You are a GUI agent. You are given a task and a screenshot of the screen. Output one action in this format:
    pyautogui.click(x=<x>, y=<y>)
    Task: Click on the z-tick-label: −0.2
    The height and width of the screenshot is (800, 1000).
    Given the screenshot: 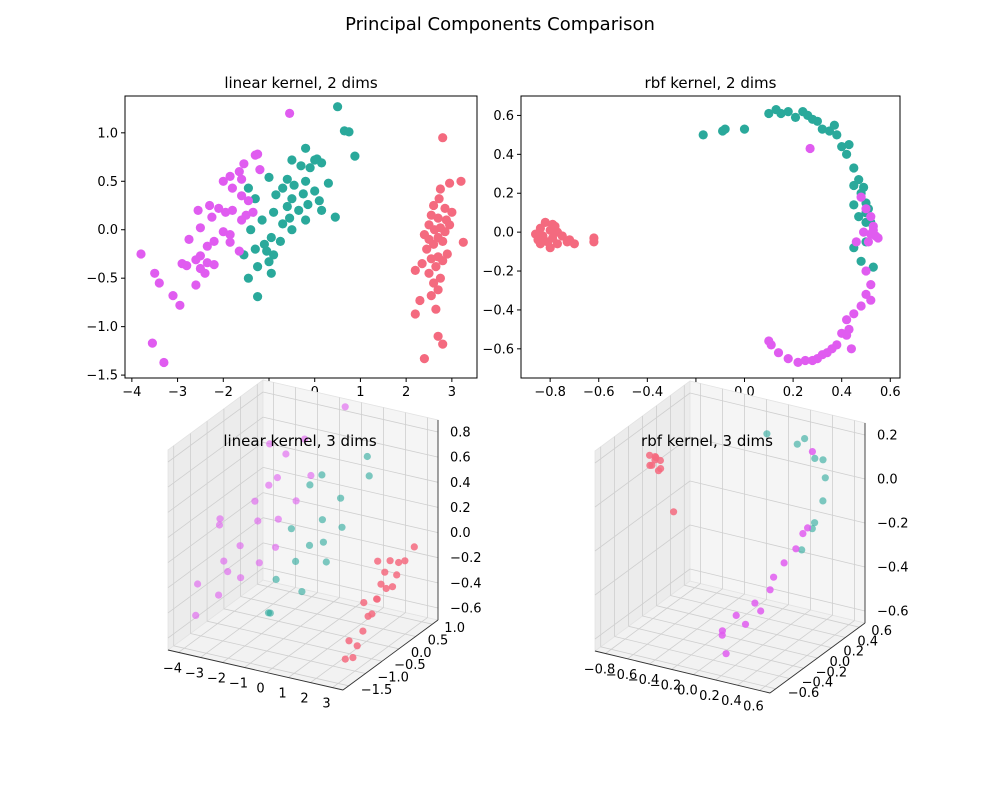 What is the action you would take?
    pyautogui.click(x=466, y=558)
    